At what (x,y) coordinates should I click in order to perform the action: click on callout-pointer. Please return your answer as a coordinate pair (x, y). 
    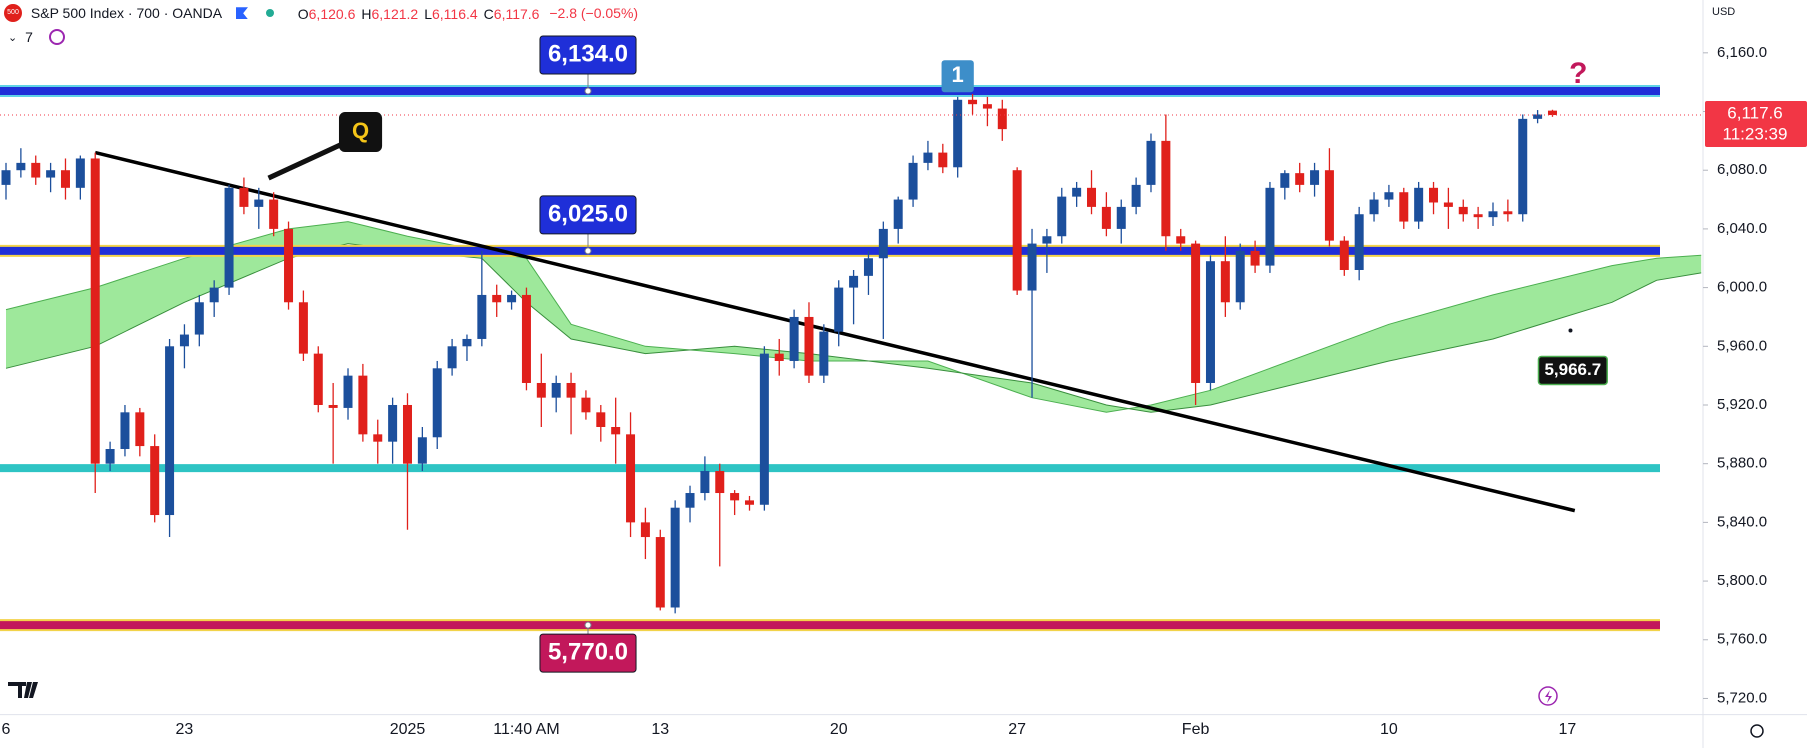
    Looking at the image, I should click on (307, 160).